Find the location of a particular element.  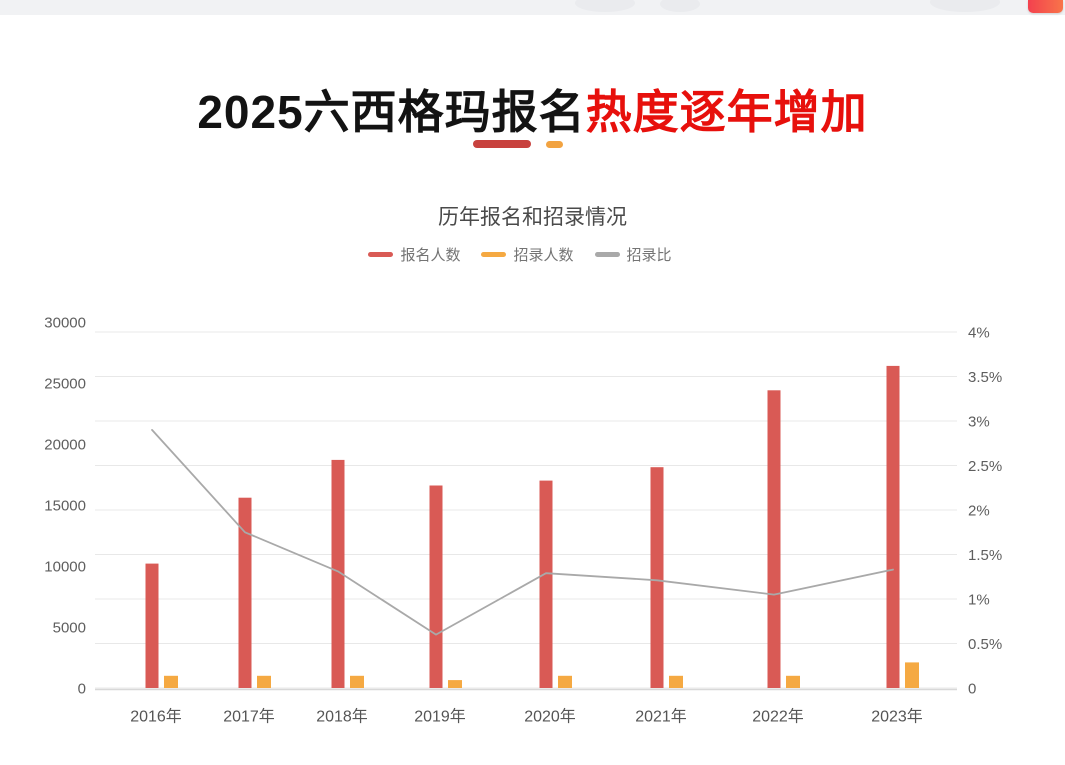

x-axis-labels: 2016年 2017年 2018年 2019年 2020年 2021年 2022年 2023年 is located at coordinates (526, 717).